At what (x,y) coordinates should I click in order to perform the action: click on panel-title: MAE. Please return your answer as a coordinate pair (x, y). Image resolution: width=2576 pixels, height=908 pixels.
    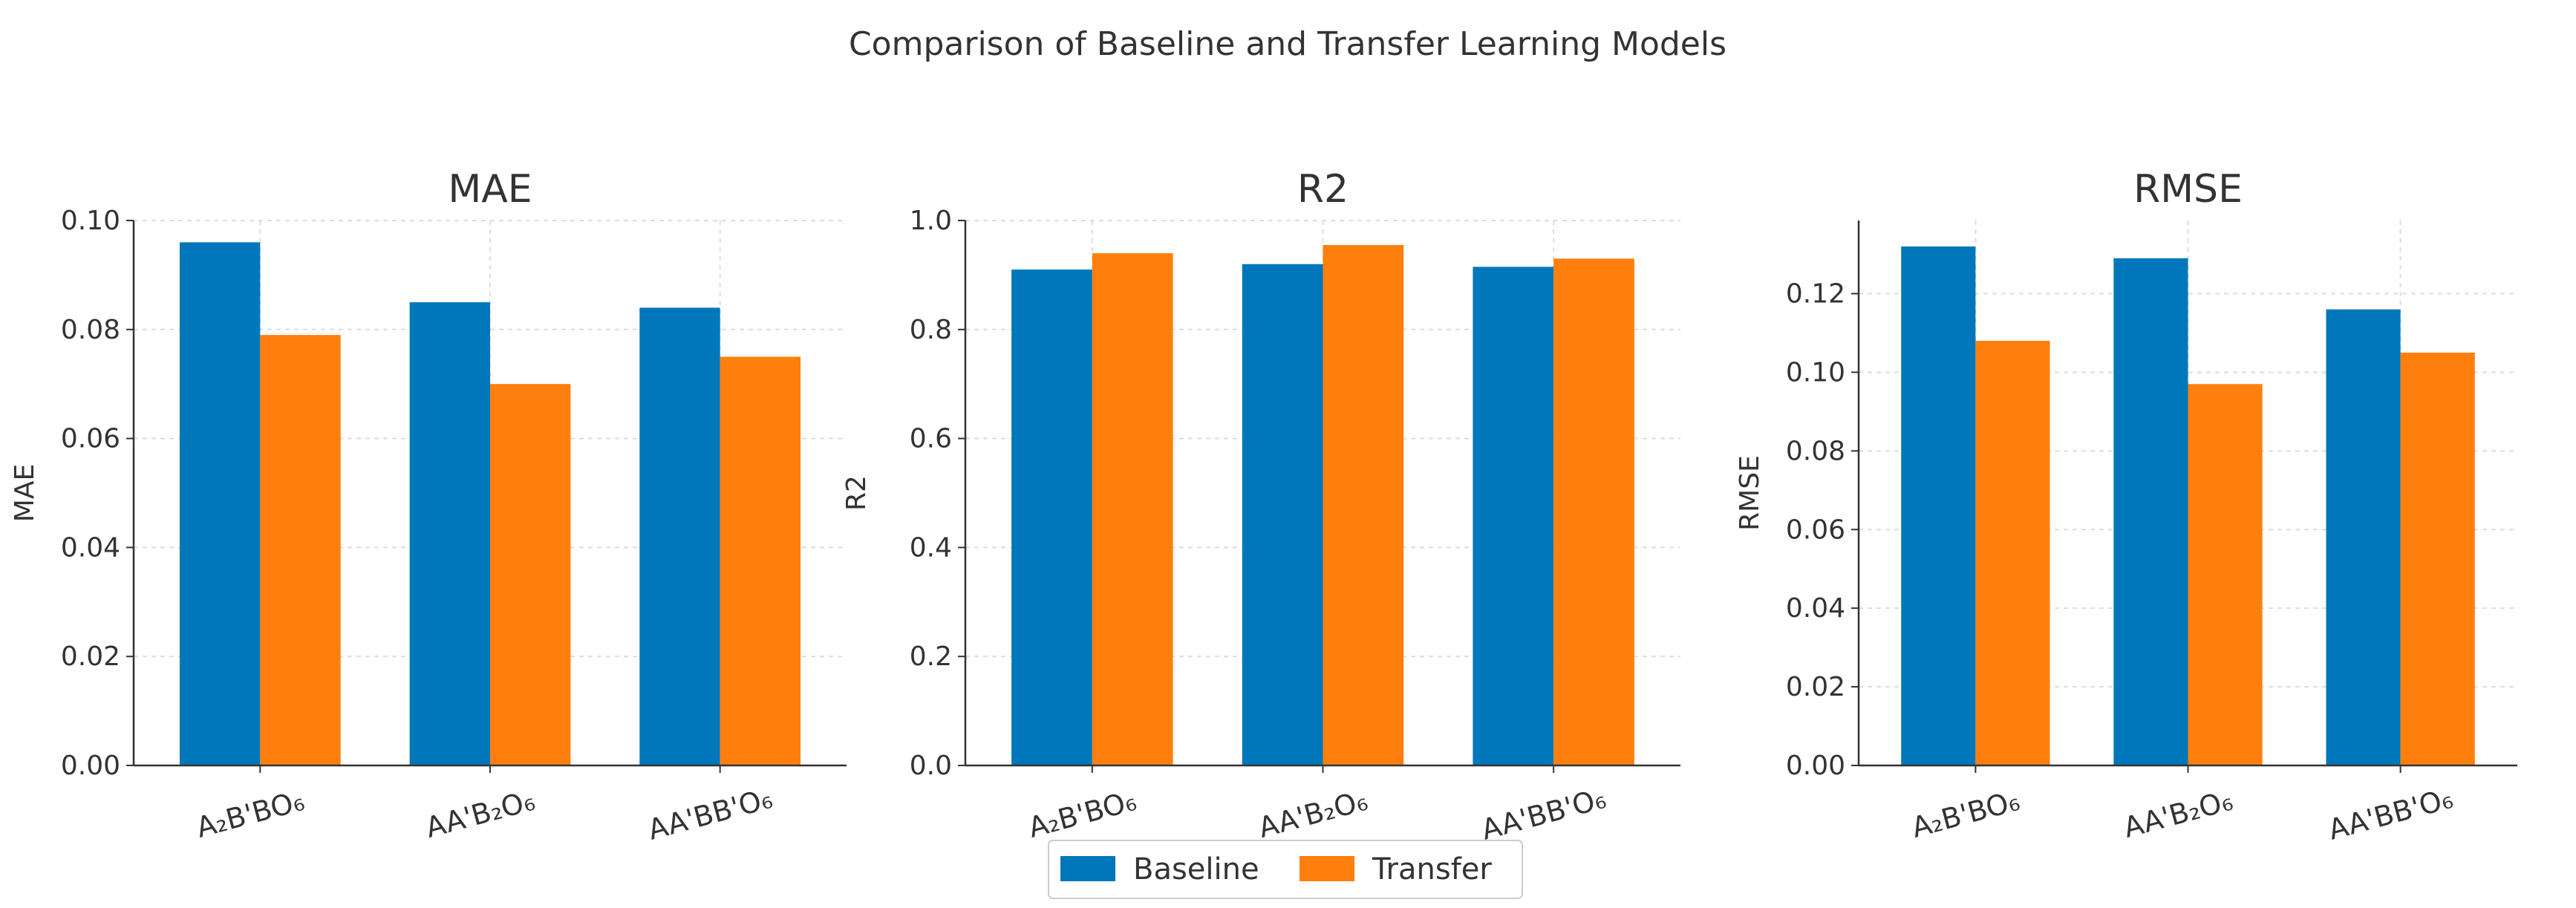
    Looking at the image, I should click on (490, 190).